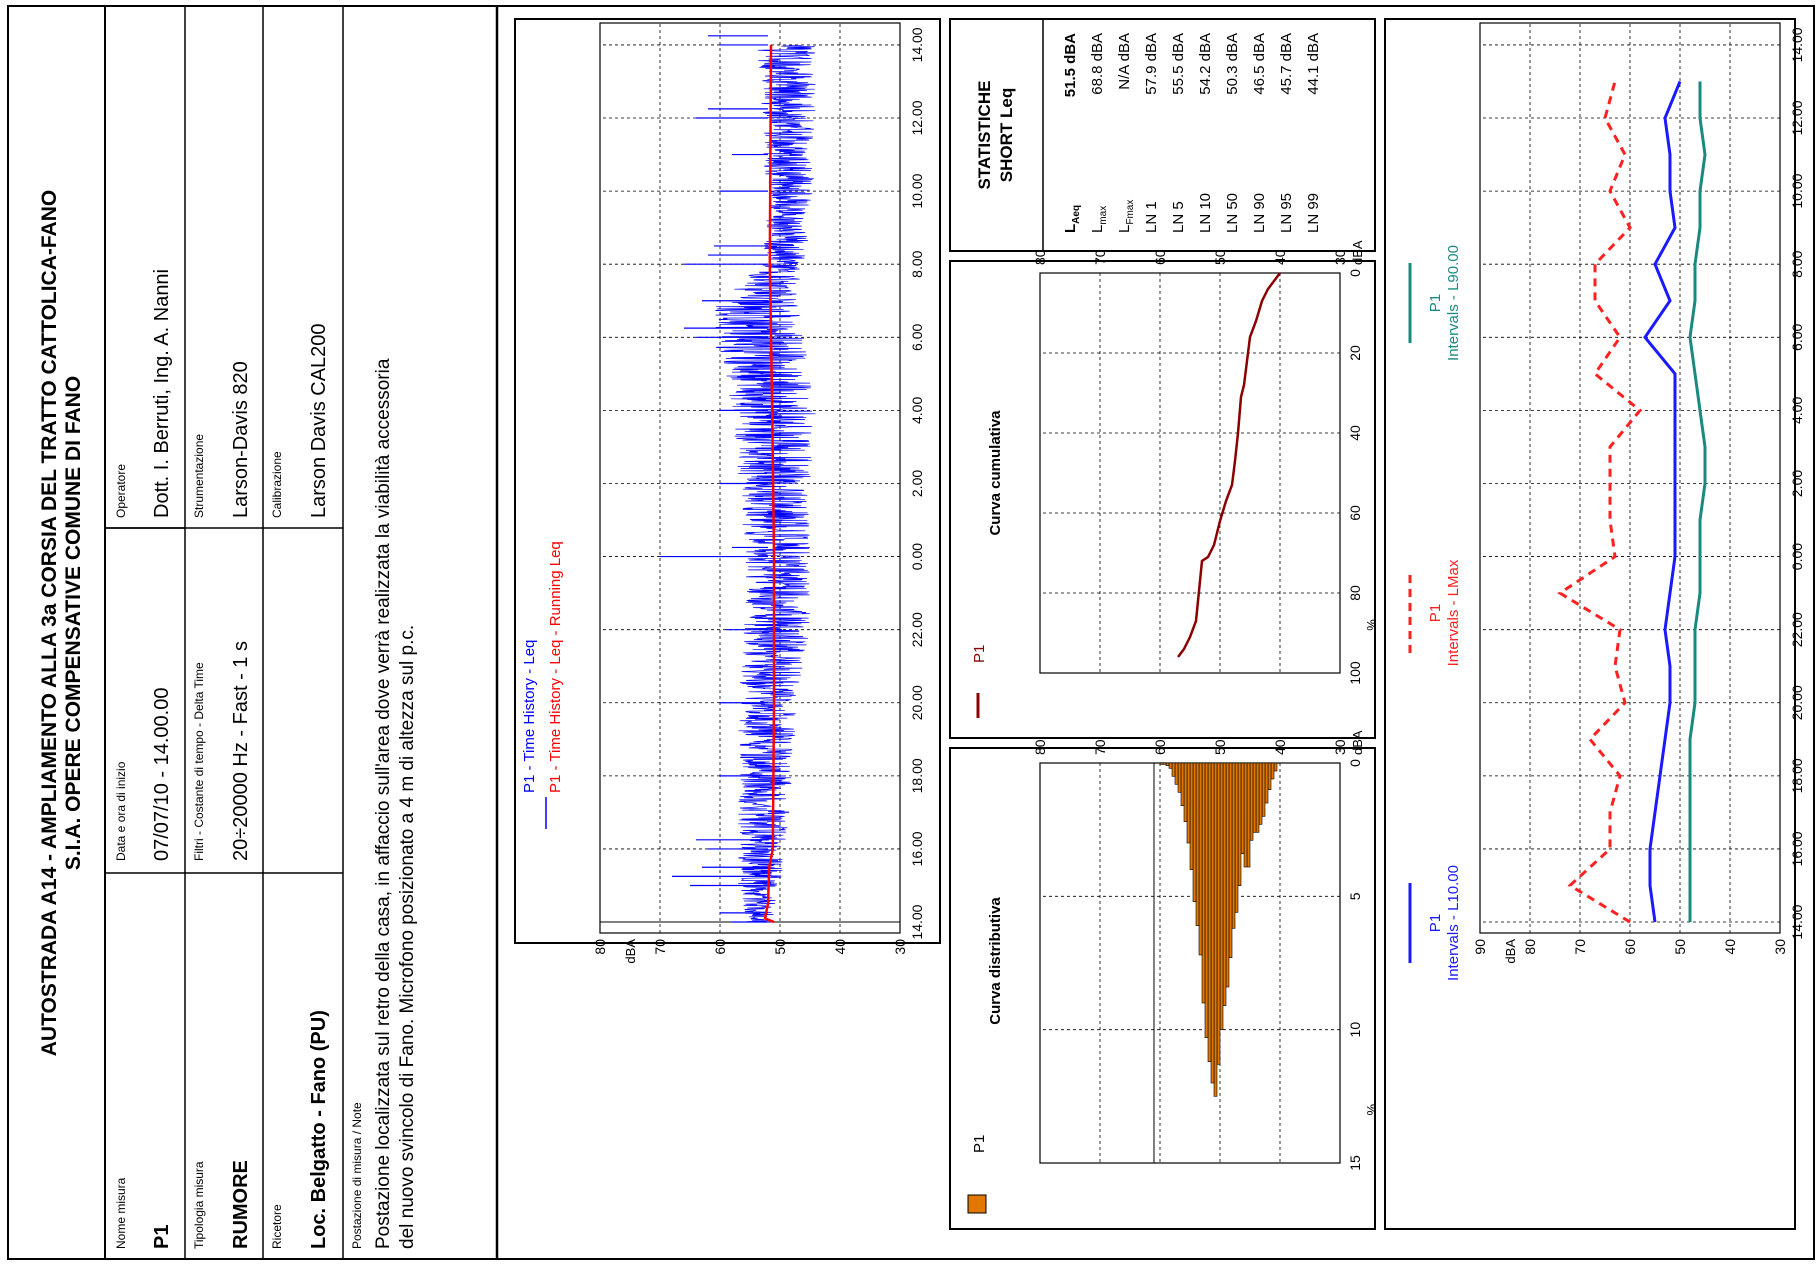  Describe the element at coordinates (1178, 64) in the screenshot. I see `stats-row-value: 55.5 dBA` at that location.